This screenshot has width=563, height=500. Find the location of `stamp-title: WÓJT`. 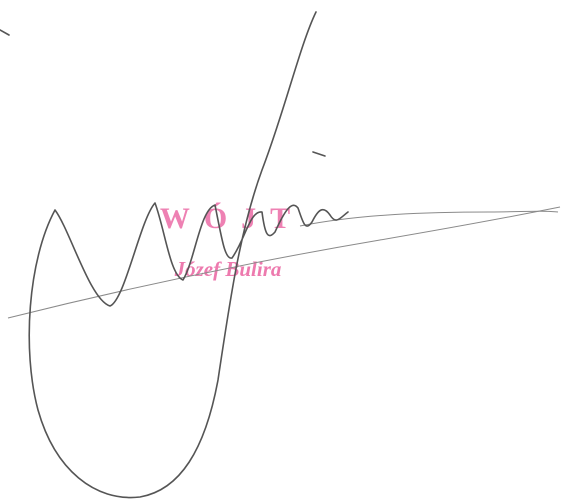

stamp-title: WÓJT is located at coordinates (232, 218).